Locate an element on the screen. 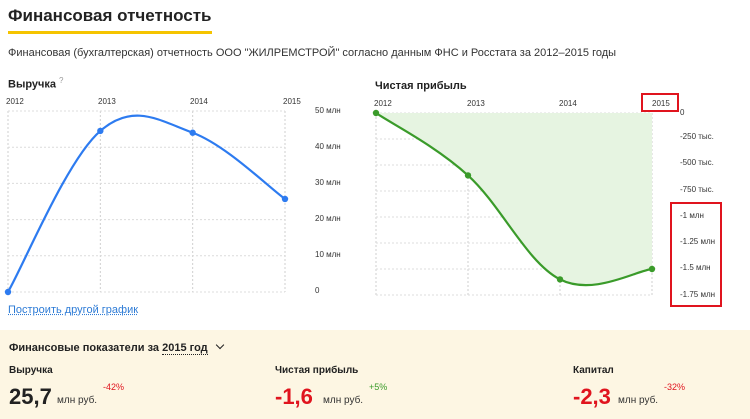 This screenshot has height=419, width=750. kpi-revenue-label: Выручка is located at coordinates (31, 370).